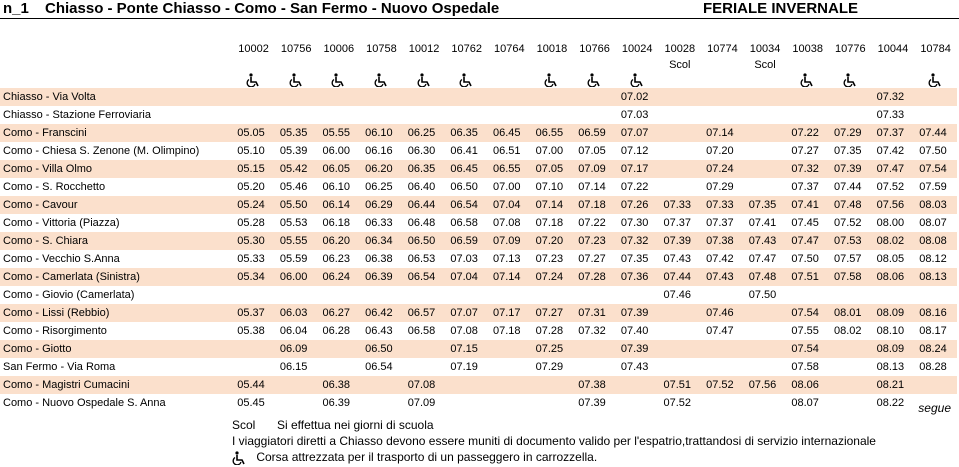 The image size is (959, 467). Describe the element at coordinates (933, 223) in the screenshot. I see `time: 08.07` at that location.